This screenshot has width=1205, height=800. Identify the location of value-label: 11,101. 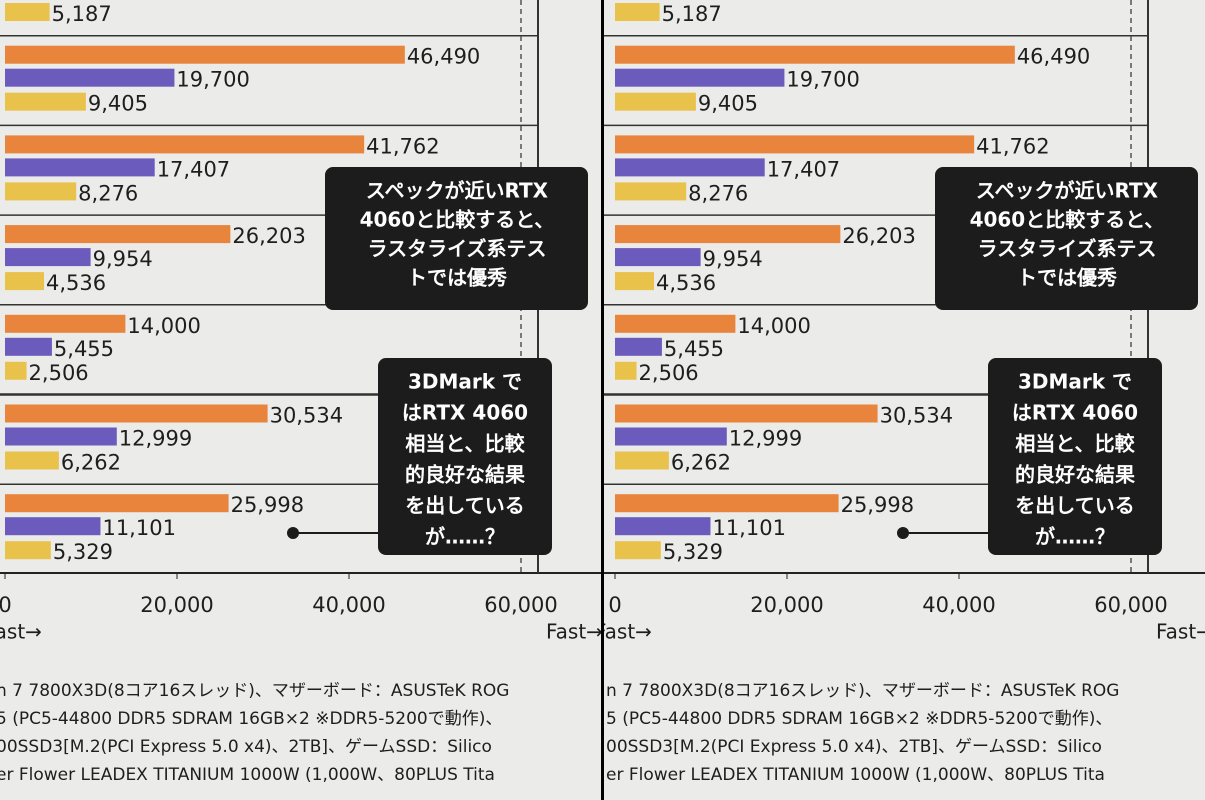
(138, 528).